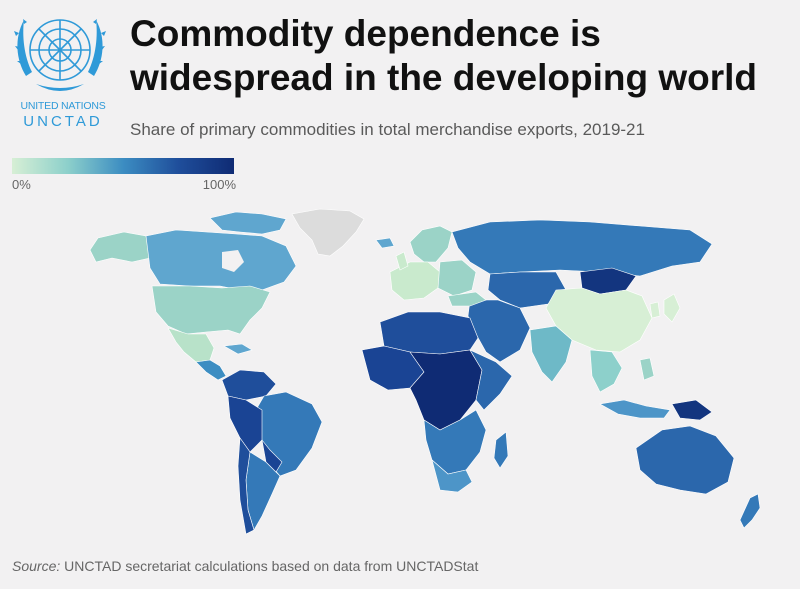  Describe the element at coordinates (328, 232) in the screenshot. I see `region-greenland` at that location.